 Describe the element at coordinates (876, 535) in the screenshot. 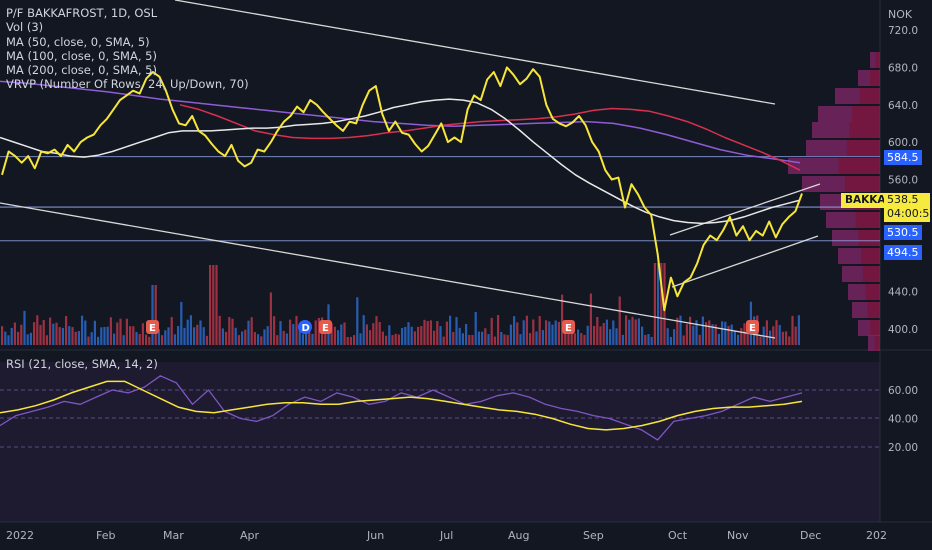

I see `time-tick-label: 202` at that location.